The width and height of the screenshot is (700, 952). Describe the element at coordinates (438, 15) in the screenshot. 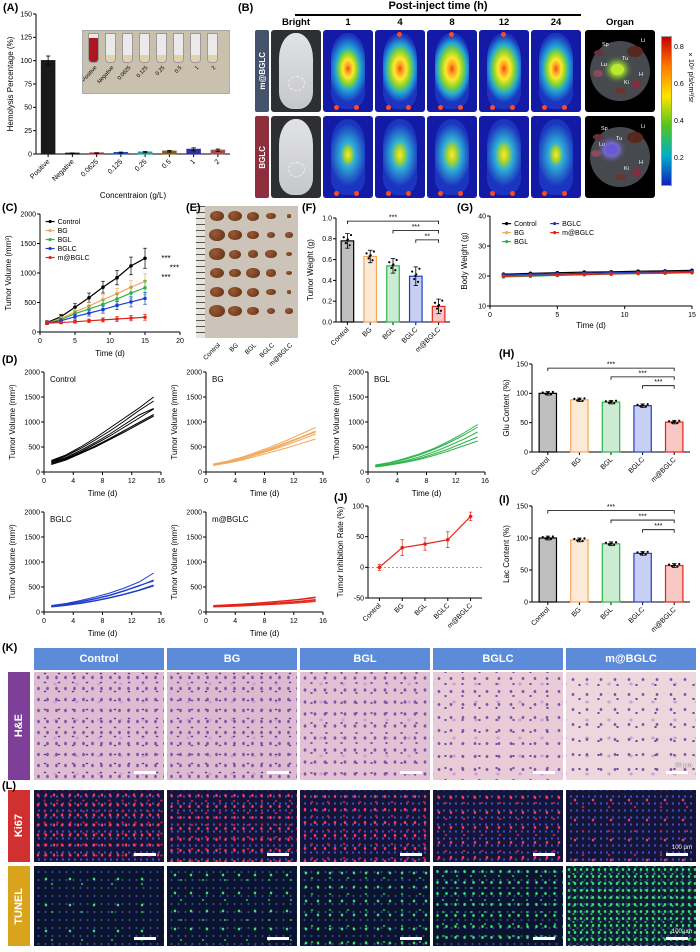

I see `title-overline` at that location.